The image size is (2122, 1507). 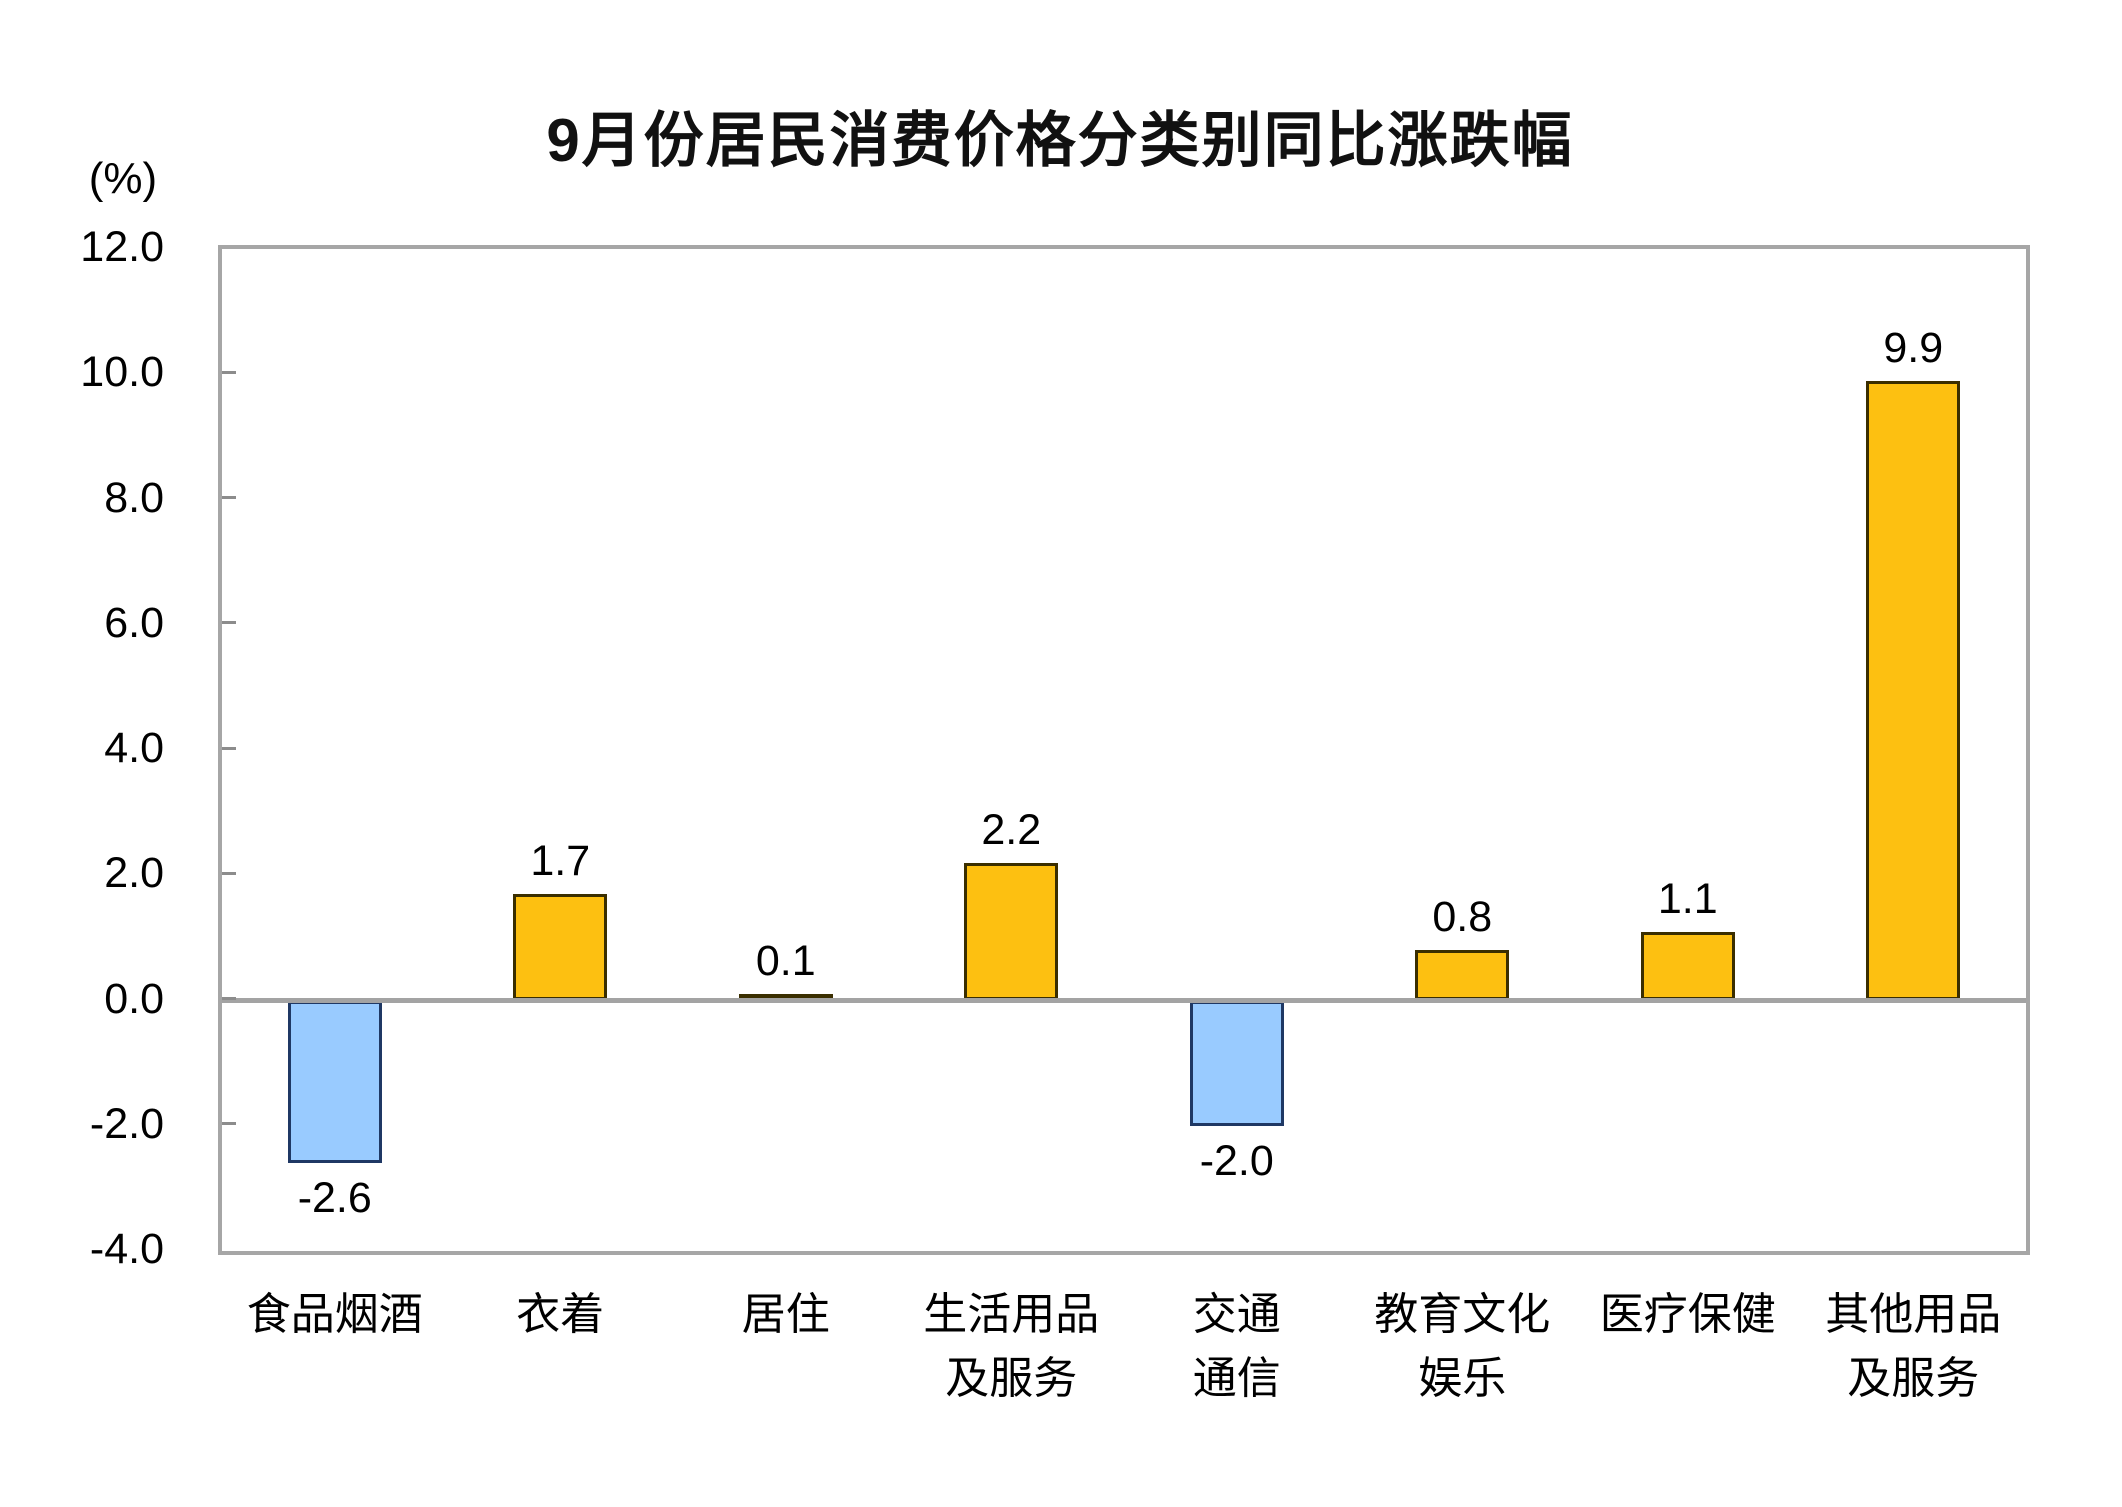 I want to click on y-axis-tick-label: 2.0, so click(x=134, y=873).